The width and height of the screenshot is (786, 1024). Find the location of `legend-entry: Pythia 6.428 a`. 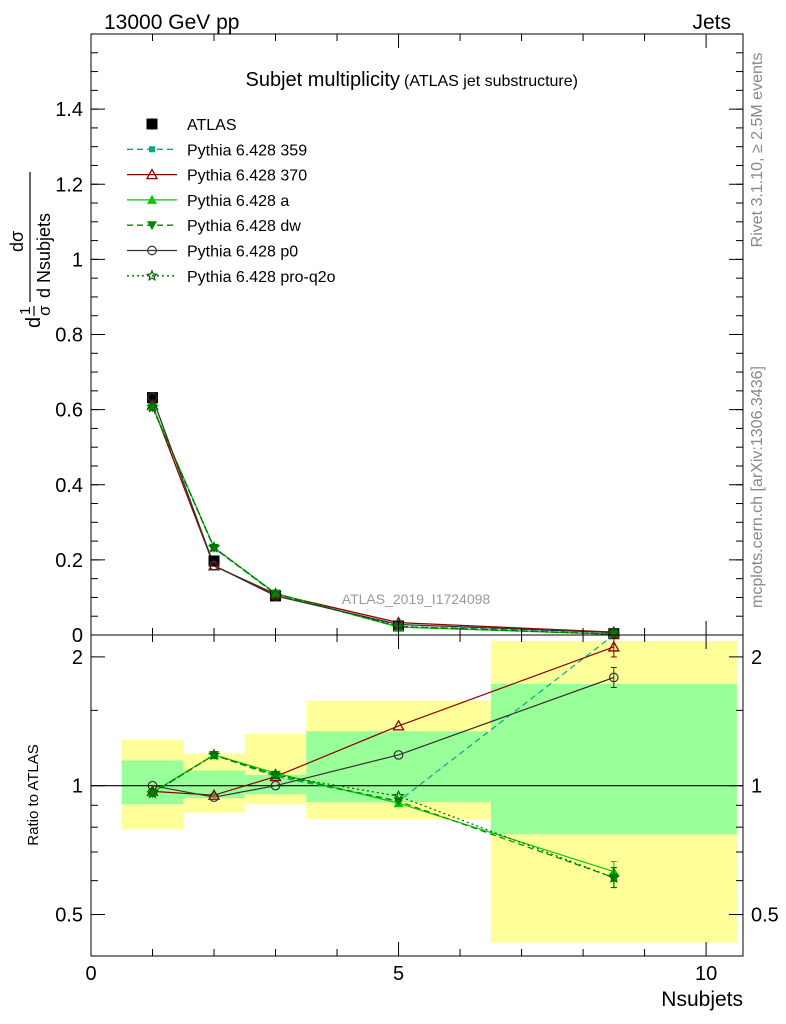

legend-entry: Pythia 6.428 a is located at coordinates (208, 201).